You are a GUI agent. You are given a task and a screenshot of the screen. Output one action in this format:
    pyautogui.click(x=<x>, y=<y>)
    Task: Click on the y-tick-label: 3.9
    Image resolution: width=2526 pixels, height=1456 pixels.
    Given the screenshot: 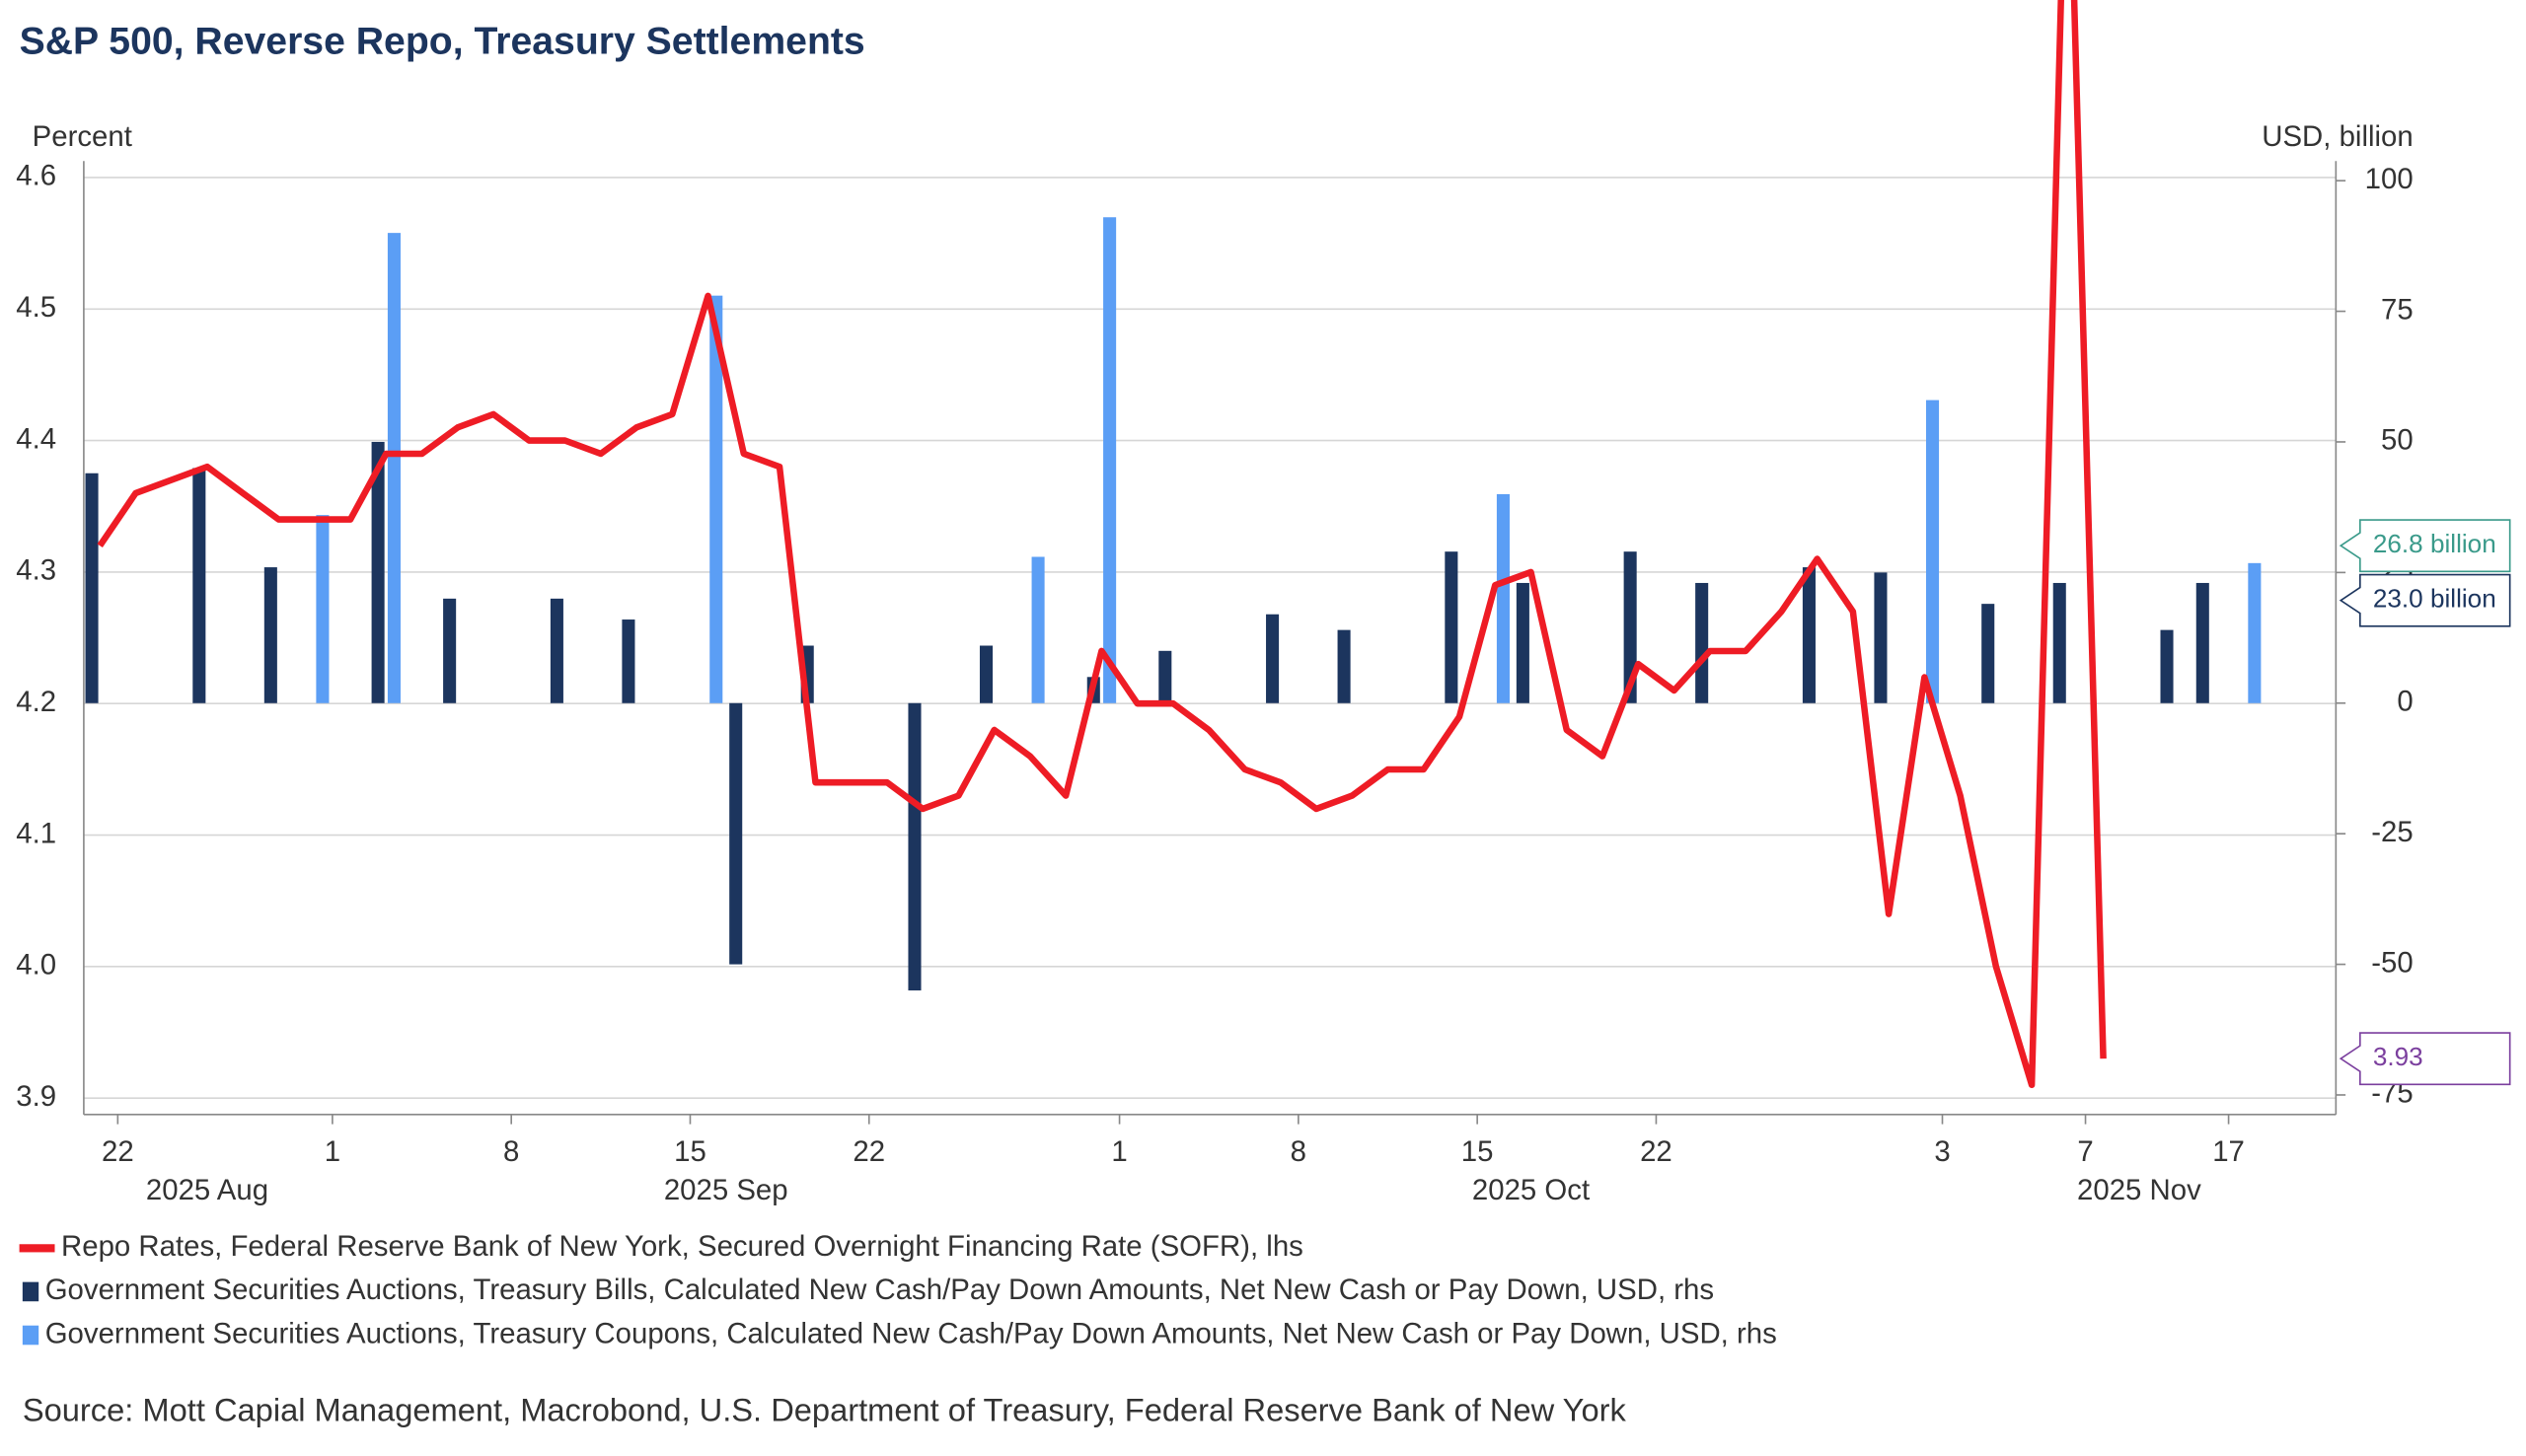 What is the action you would take?
    pyautogui.click(x=36, y=1096)
    